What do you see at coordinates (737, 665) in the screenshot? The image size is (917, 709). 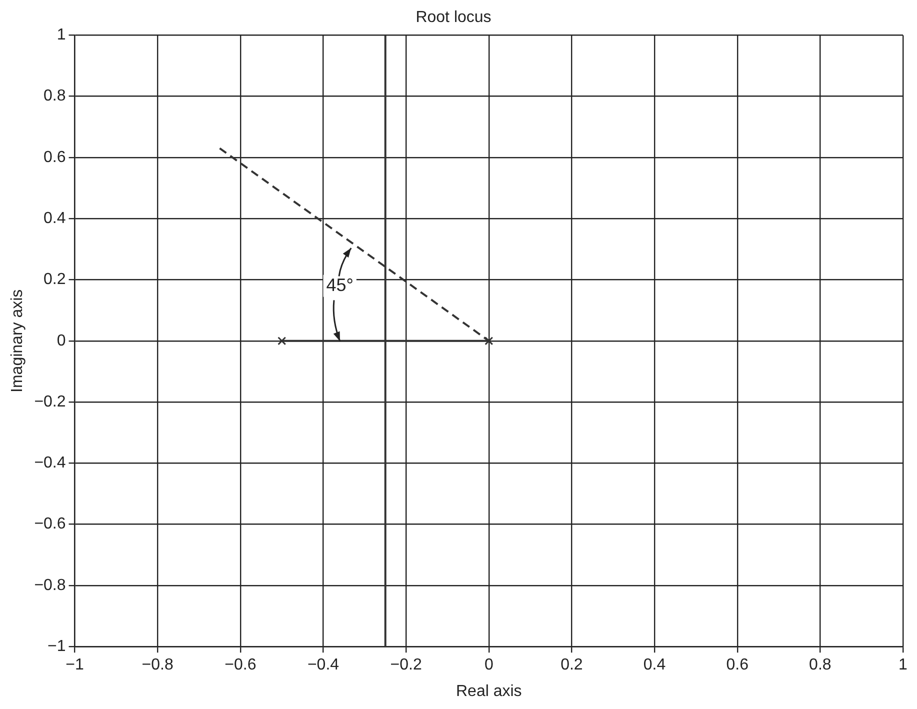 I see `x-tick-label: 0.6` at bounding box center [737, 665].